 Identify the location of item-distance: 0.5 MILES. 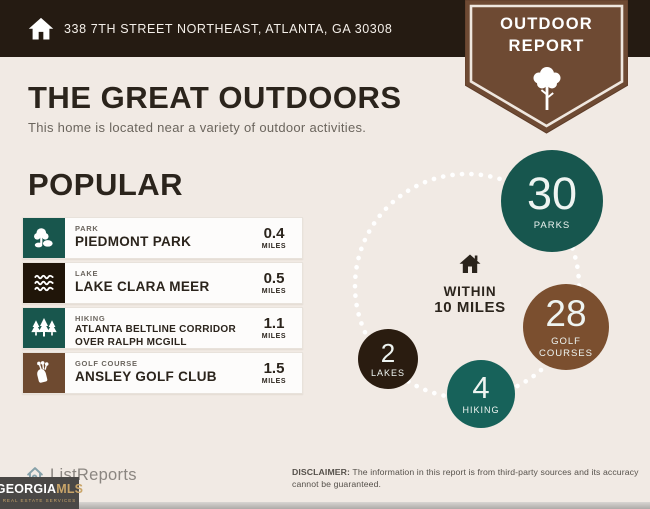
(274, 283).